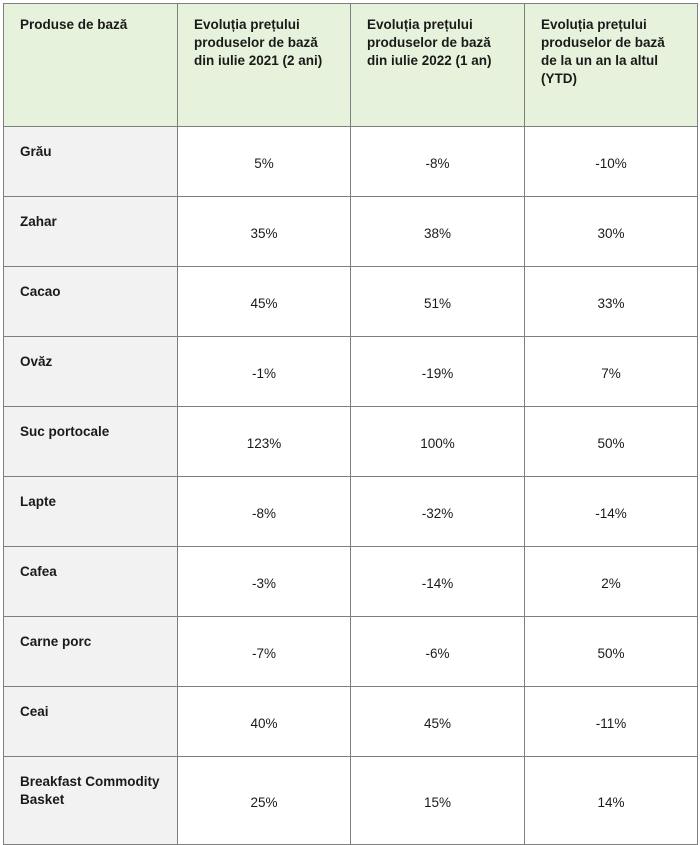 Image resolution: width=700 pixels, height=845 pixels. What do you see at coordinates (611, 231) in the screenshot?
I see `value-cell: 30%` at bounding box center [611, 231].